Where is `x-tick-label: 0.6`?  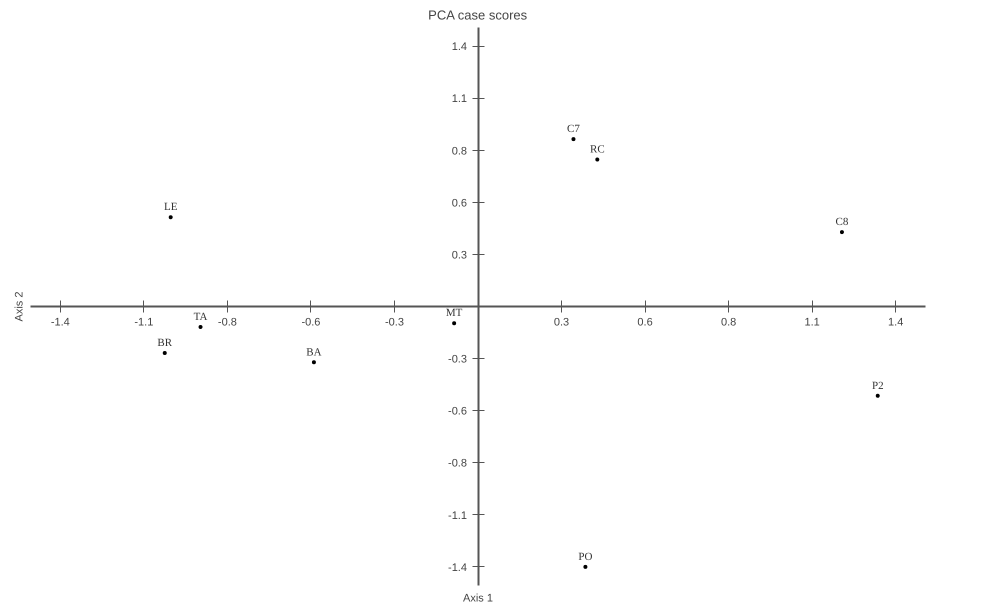
x-tick-label: 0.6 is located at coordinates (645, 322).